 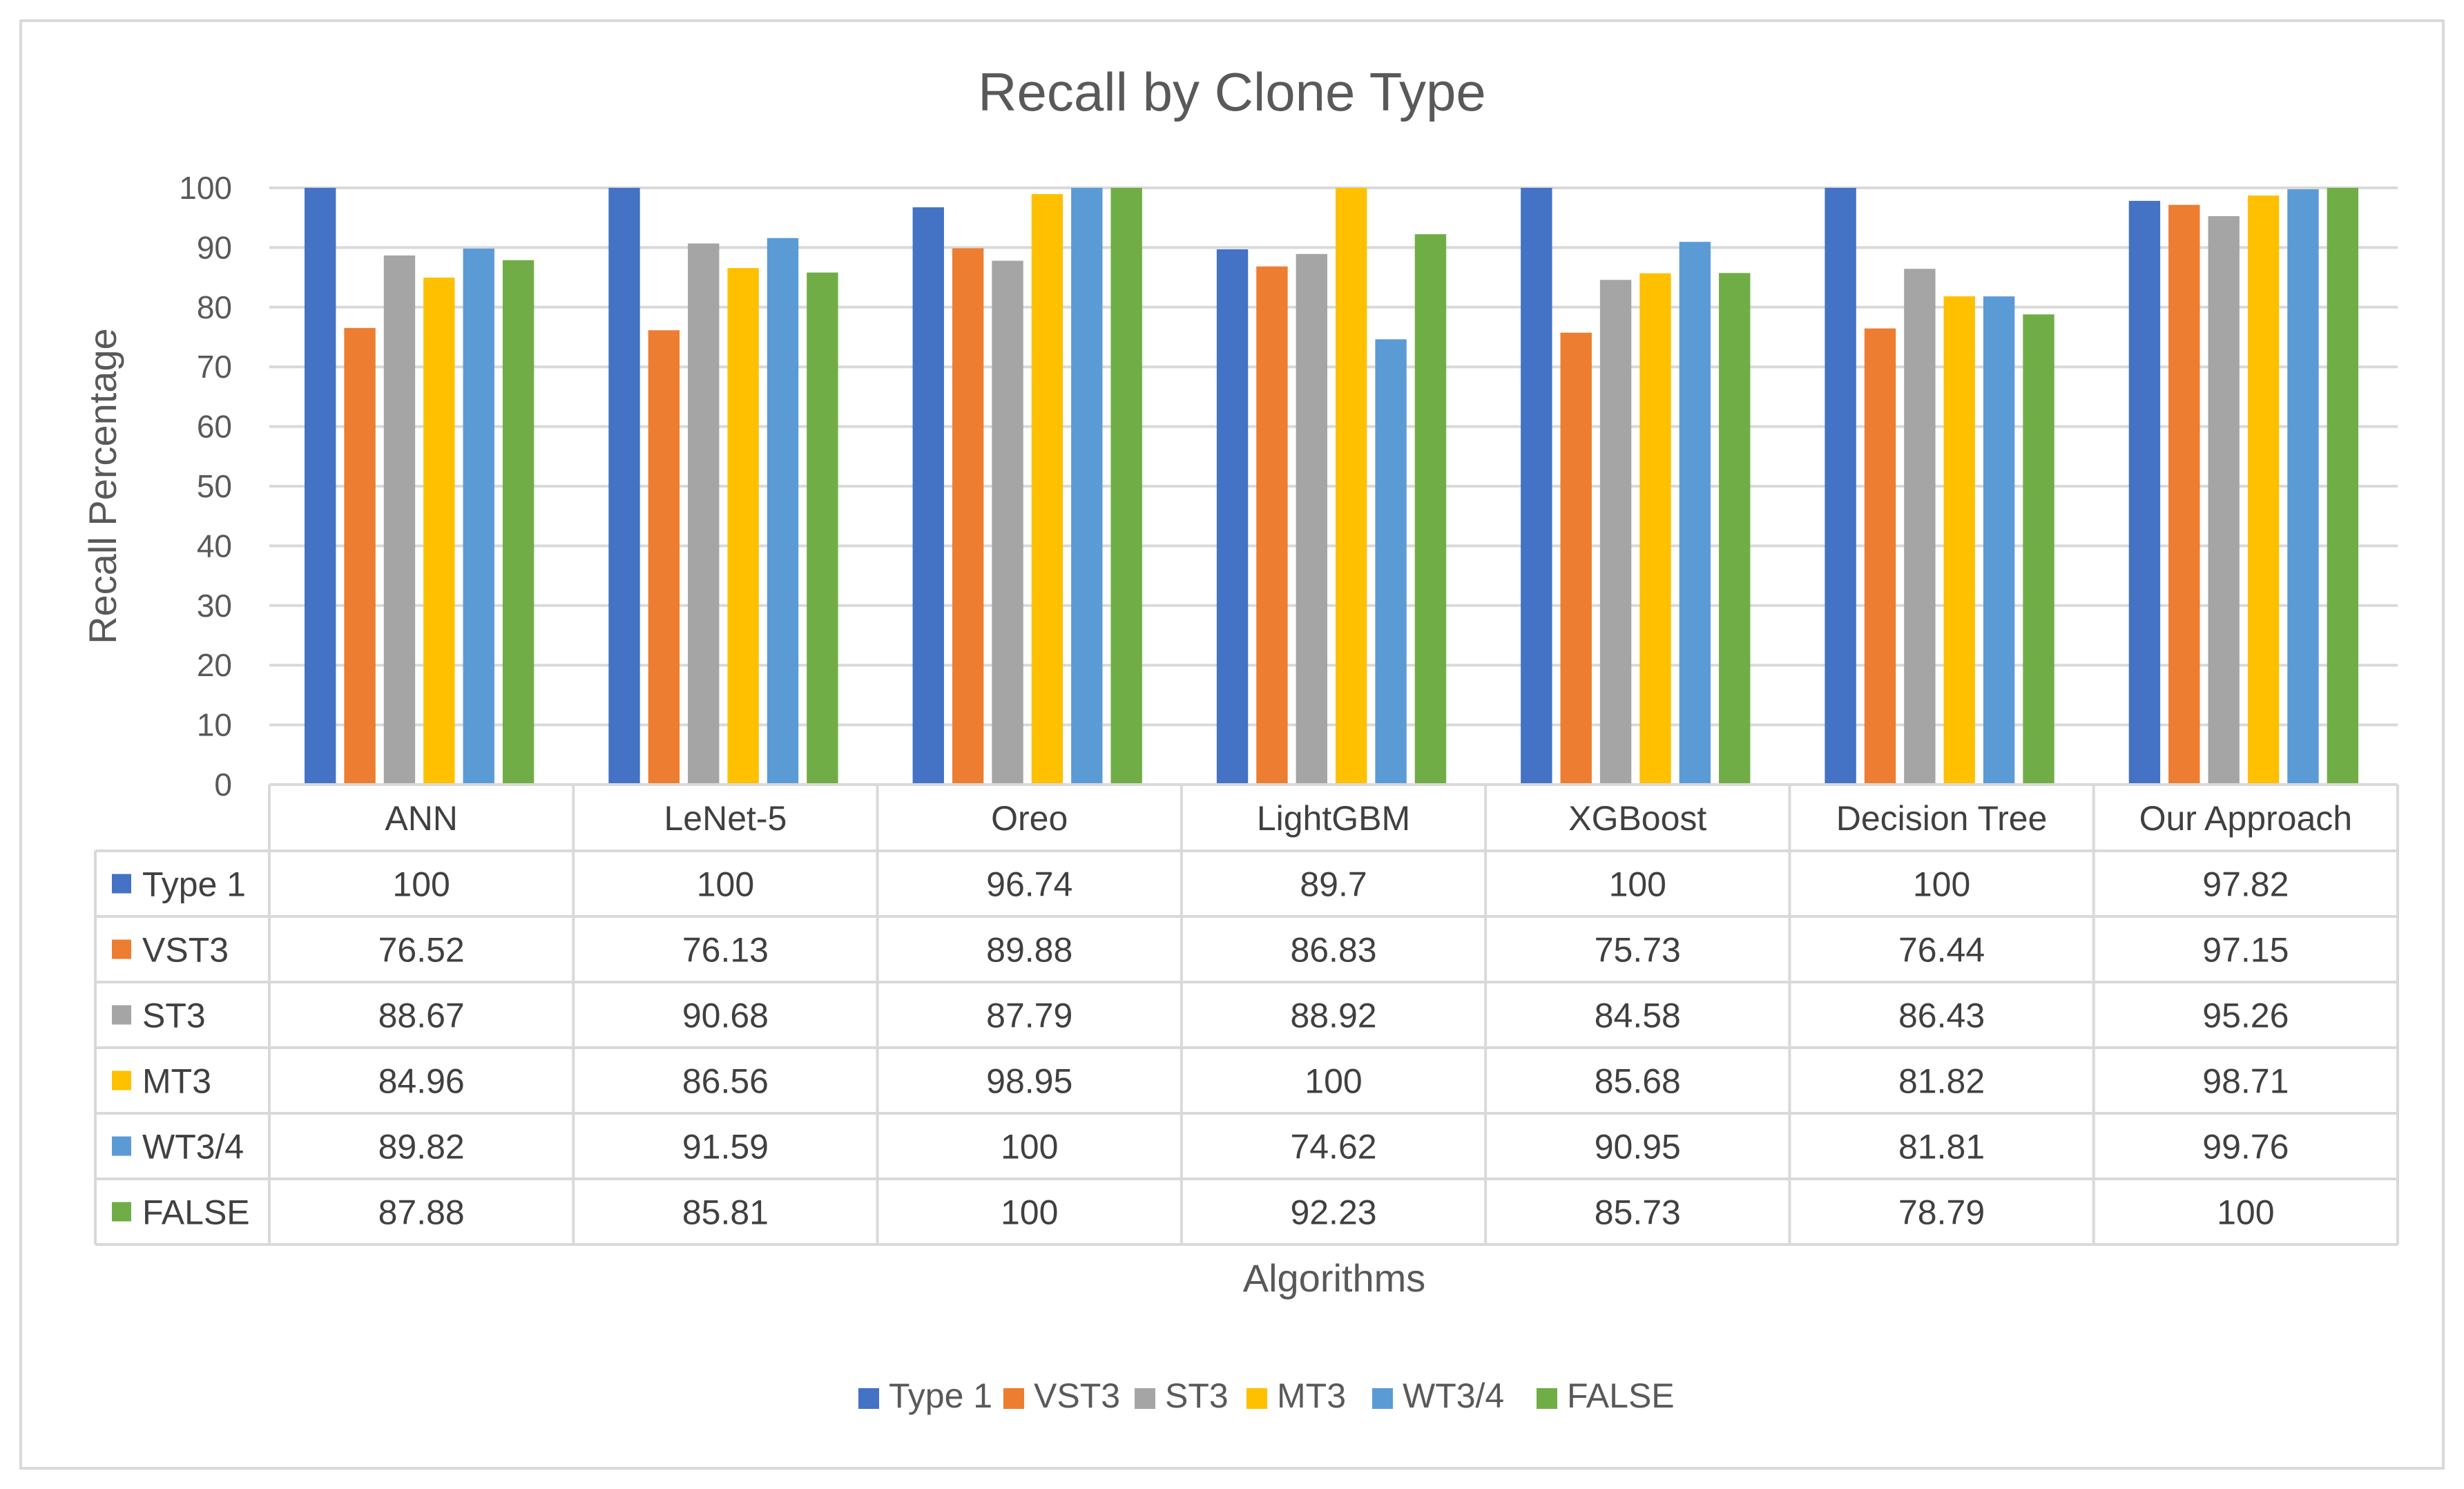 I want to click on category-label: Decision Tree, so click(x=1942, y=818).